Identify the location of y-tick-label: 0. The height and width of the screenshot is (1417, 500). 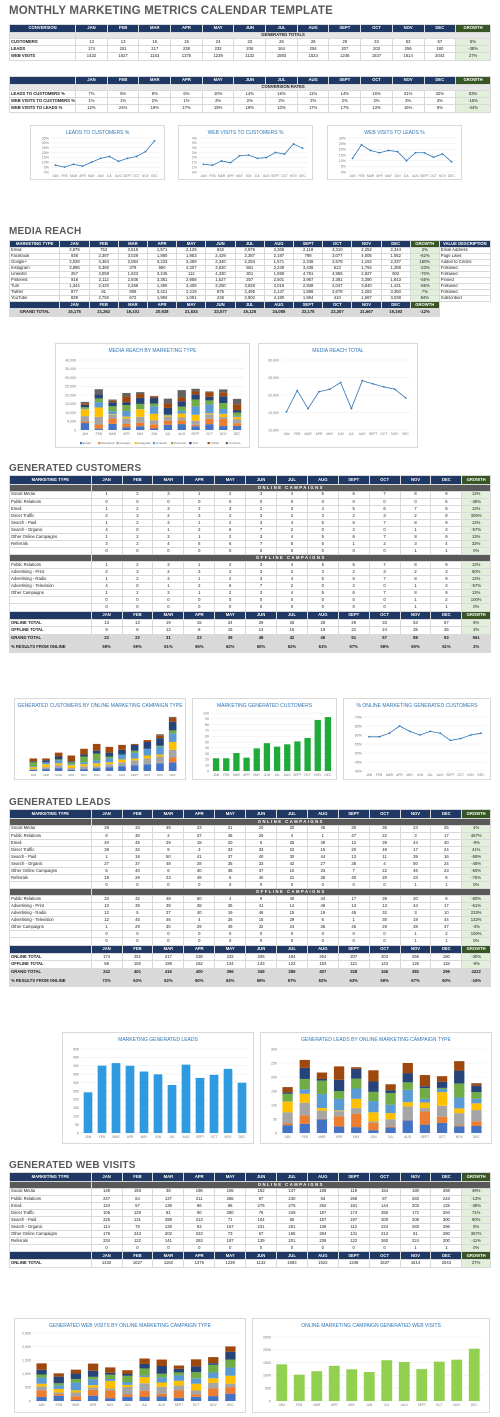
(75, 430).